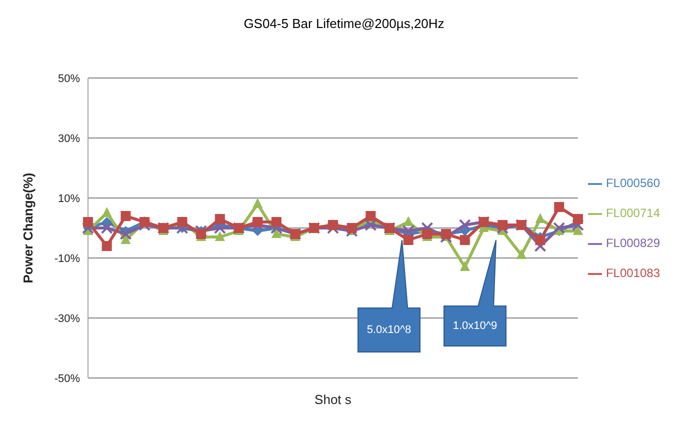  I want to click on chart-title: GS04-5 Bar Lifetime@200µs,20Hz, so click(344, 24).